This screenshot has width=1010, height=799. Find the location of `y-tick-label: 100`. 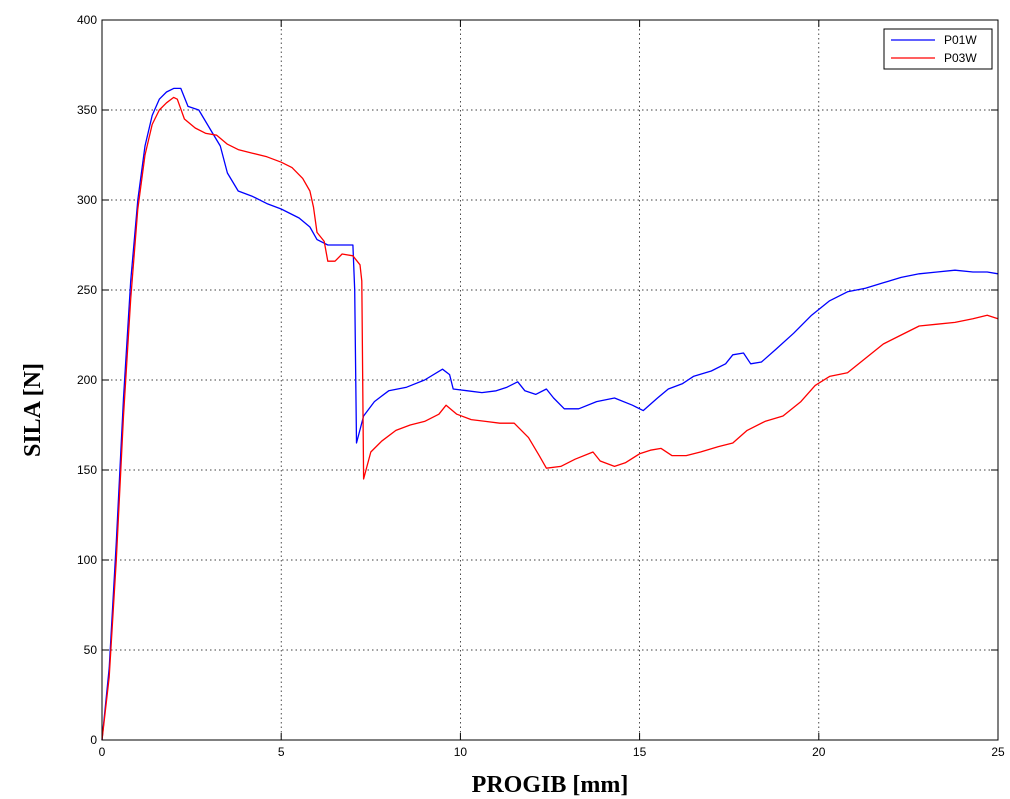

y-tick-label: 100 is located at coordinates (87, 560).